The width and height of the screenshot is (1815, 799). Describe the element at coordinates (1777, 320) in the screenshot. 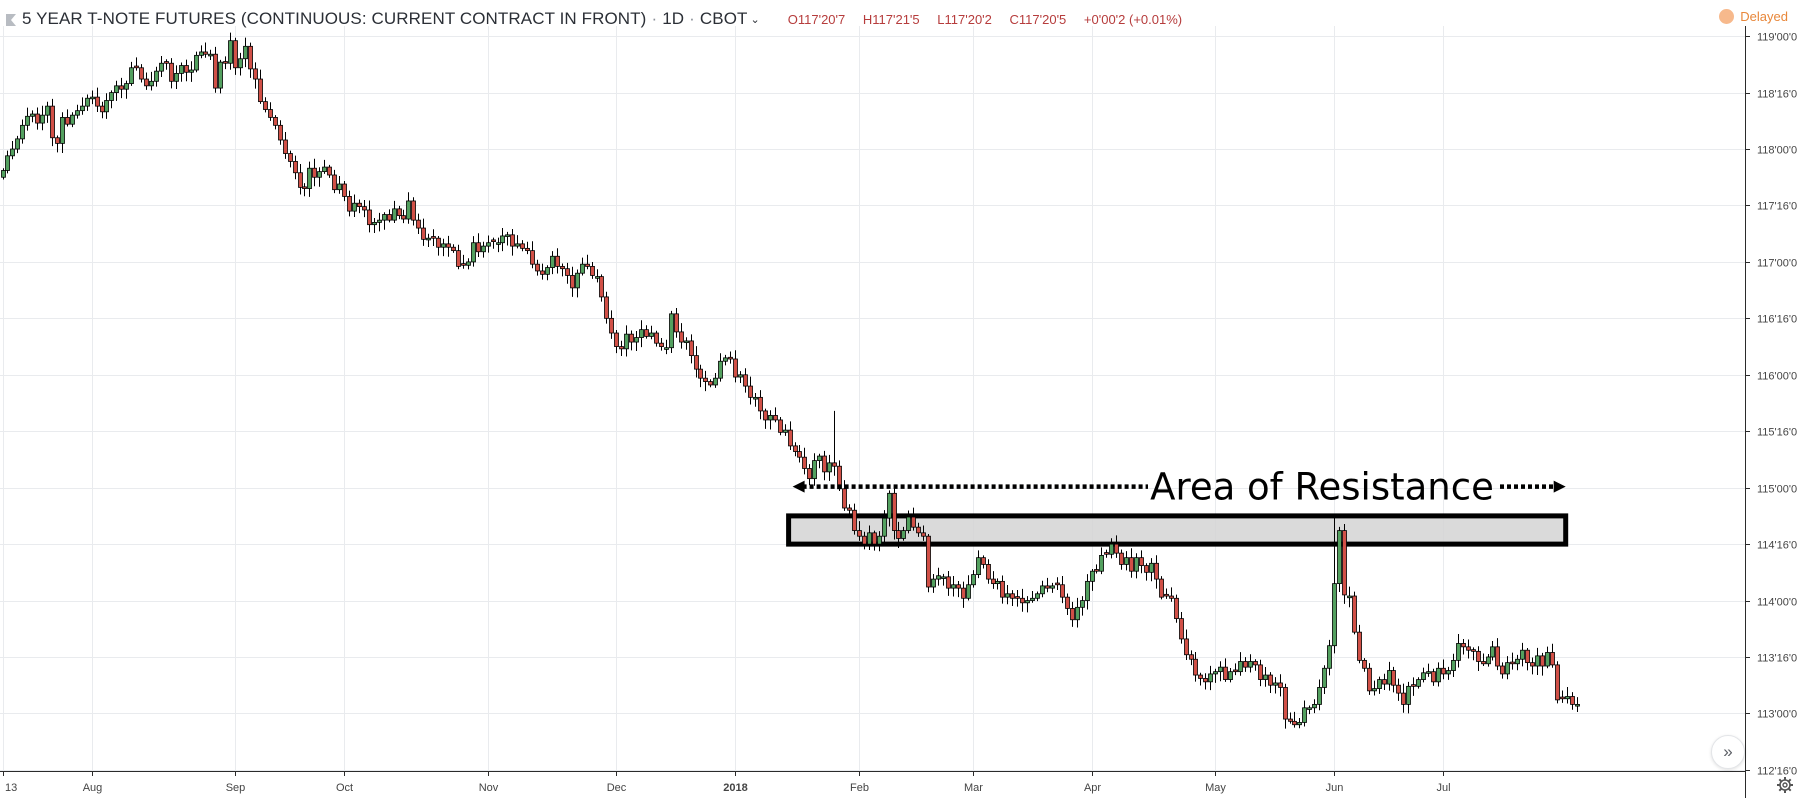

I see `price-axis-label: 116'16'0` at that location.